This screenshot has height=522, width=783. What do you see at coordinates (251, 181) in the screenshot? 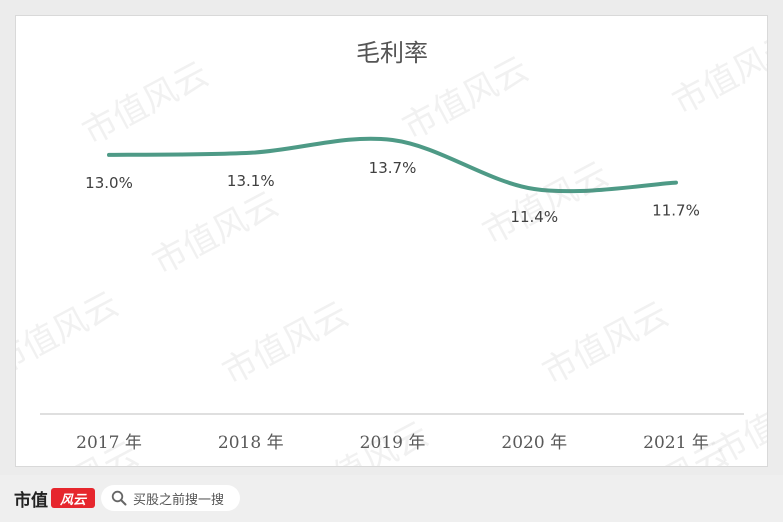
I see `data-label: 13.1%` at bounding box center [251, 181].